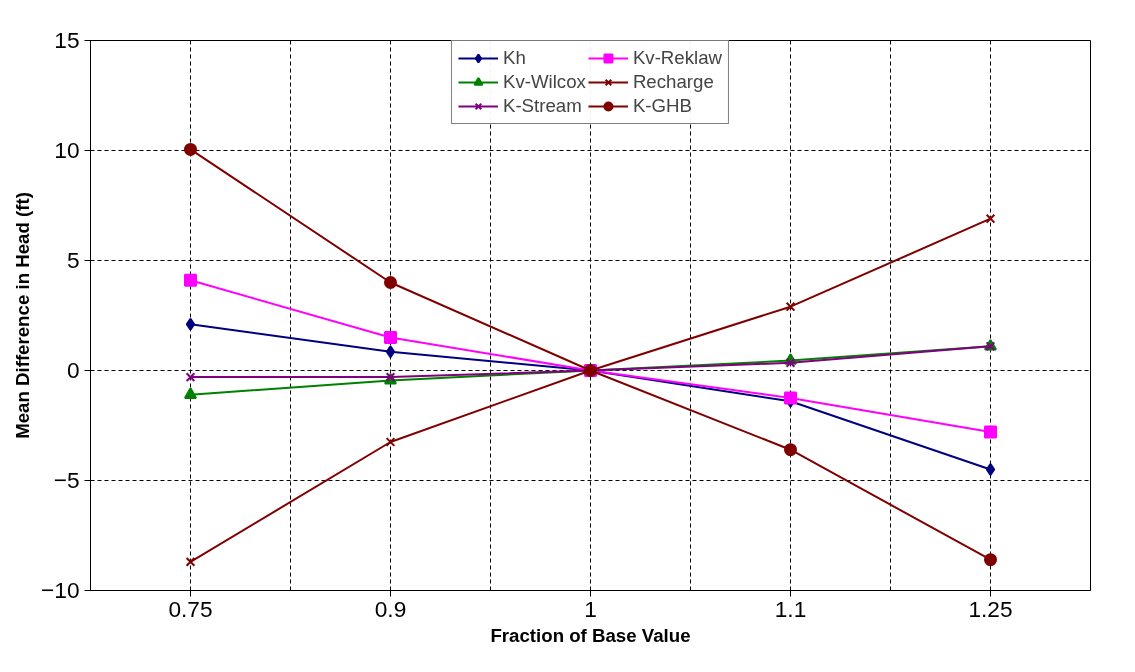 The image size is (1135, 672). What do you see at coordinates (66, 480) in the screenshot?
I see `y-tick-label: −5` at bounding box center [66, 480].